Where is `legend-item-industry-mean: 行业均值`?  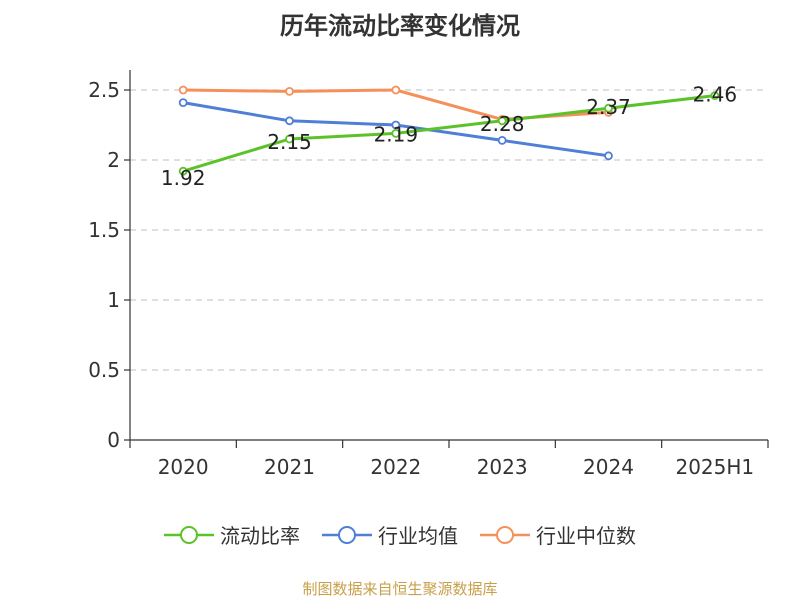
legend-item-industry-mean: 行业均值 is located at coordinates (390, 534).